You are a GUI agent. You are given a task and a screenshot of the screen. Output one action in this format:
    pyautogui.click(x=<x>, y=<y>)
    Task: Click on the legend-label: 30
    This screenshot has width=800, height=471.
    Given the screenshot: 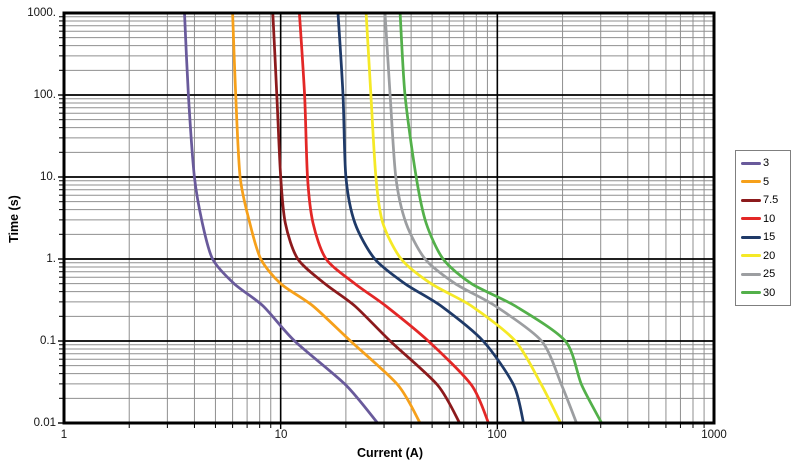 What is the action you would take?
    pyautogui.click(x=769, y=292)
    